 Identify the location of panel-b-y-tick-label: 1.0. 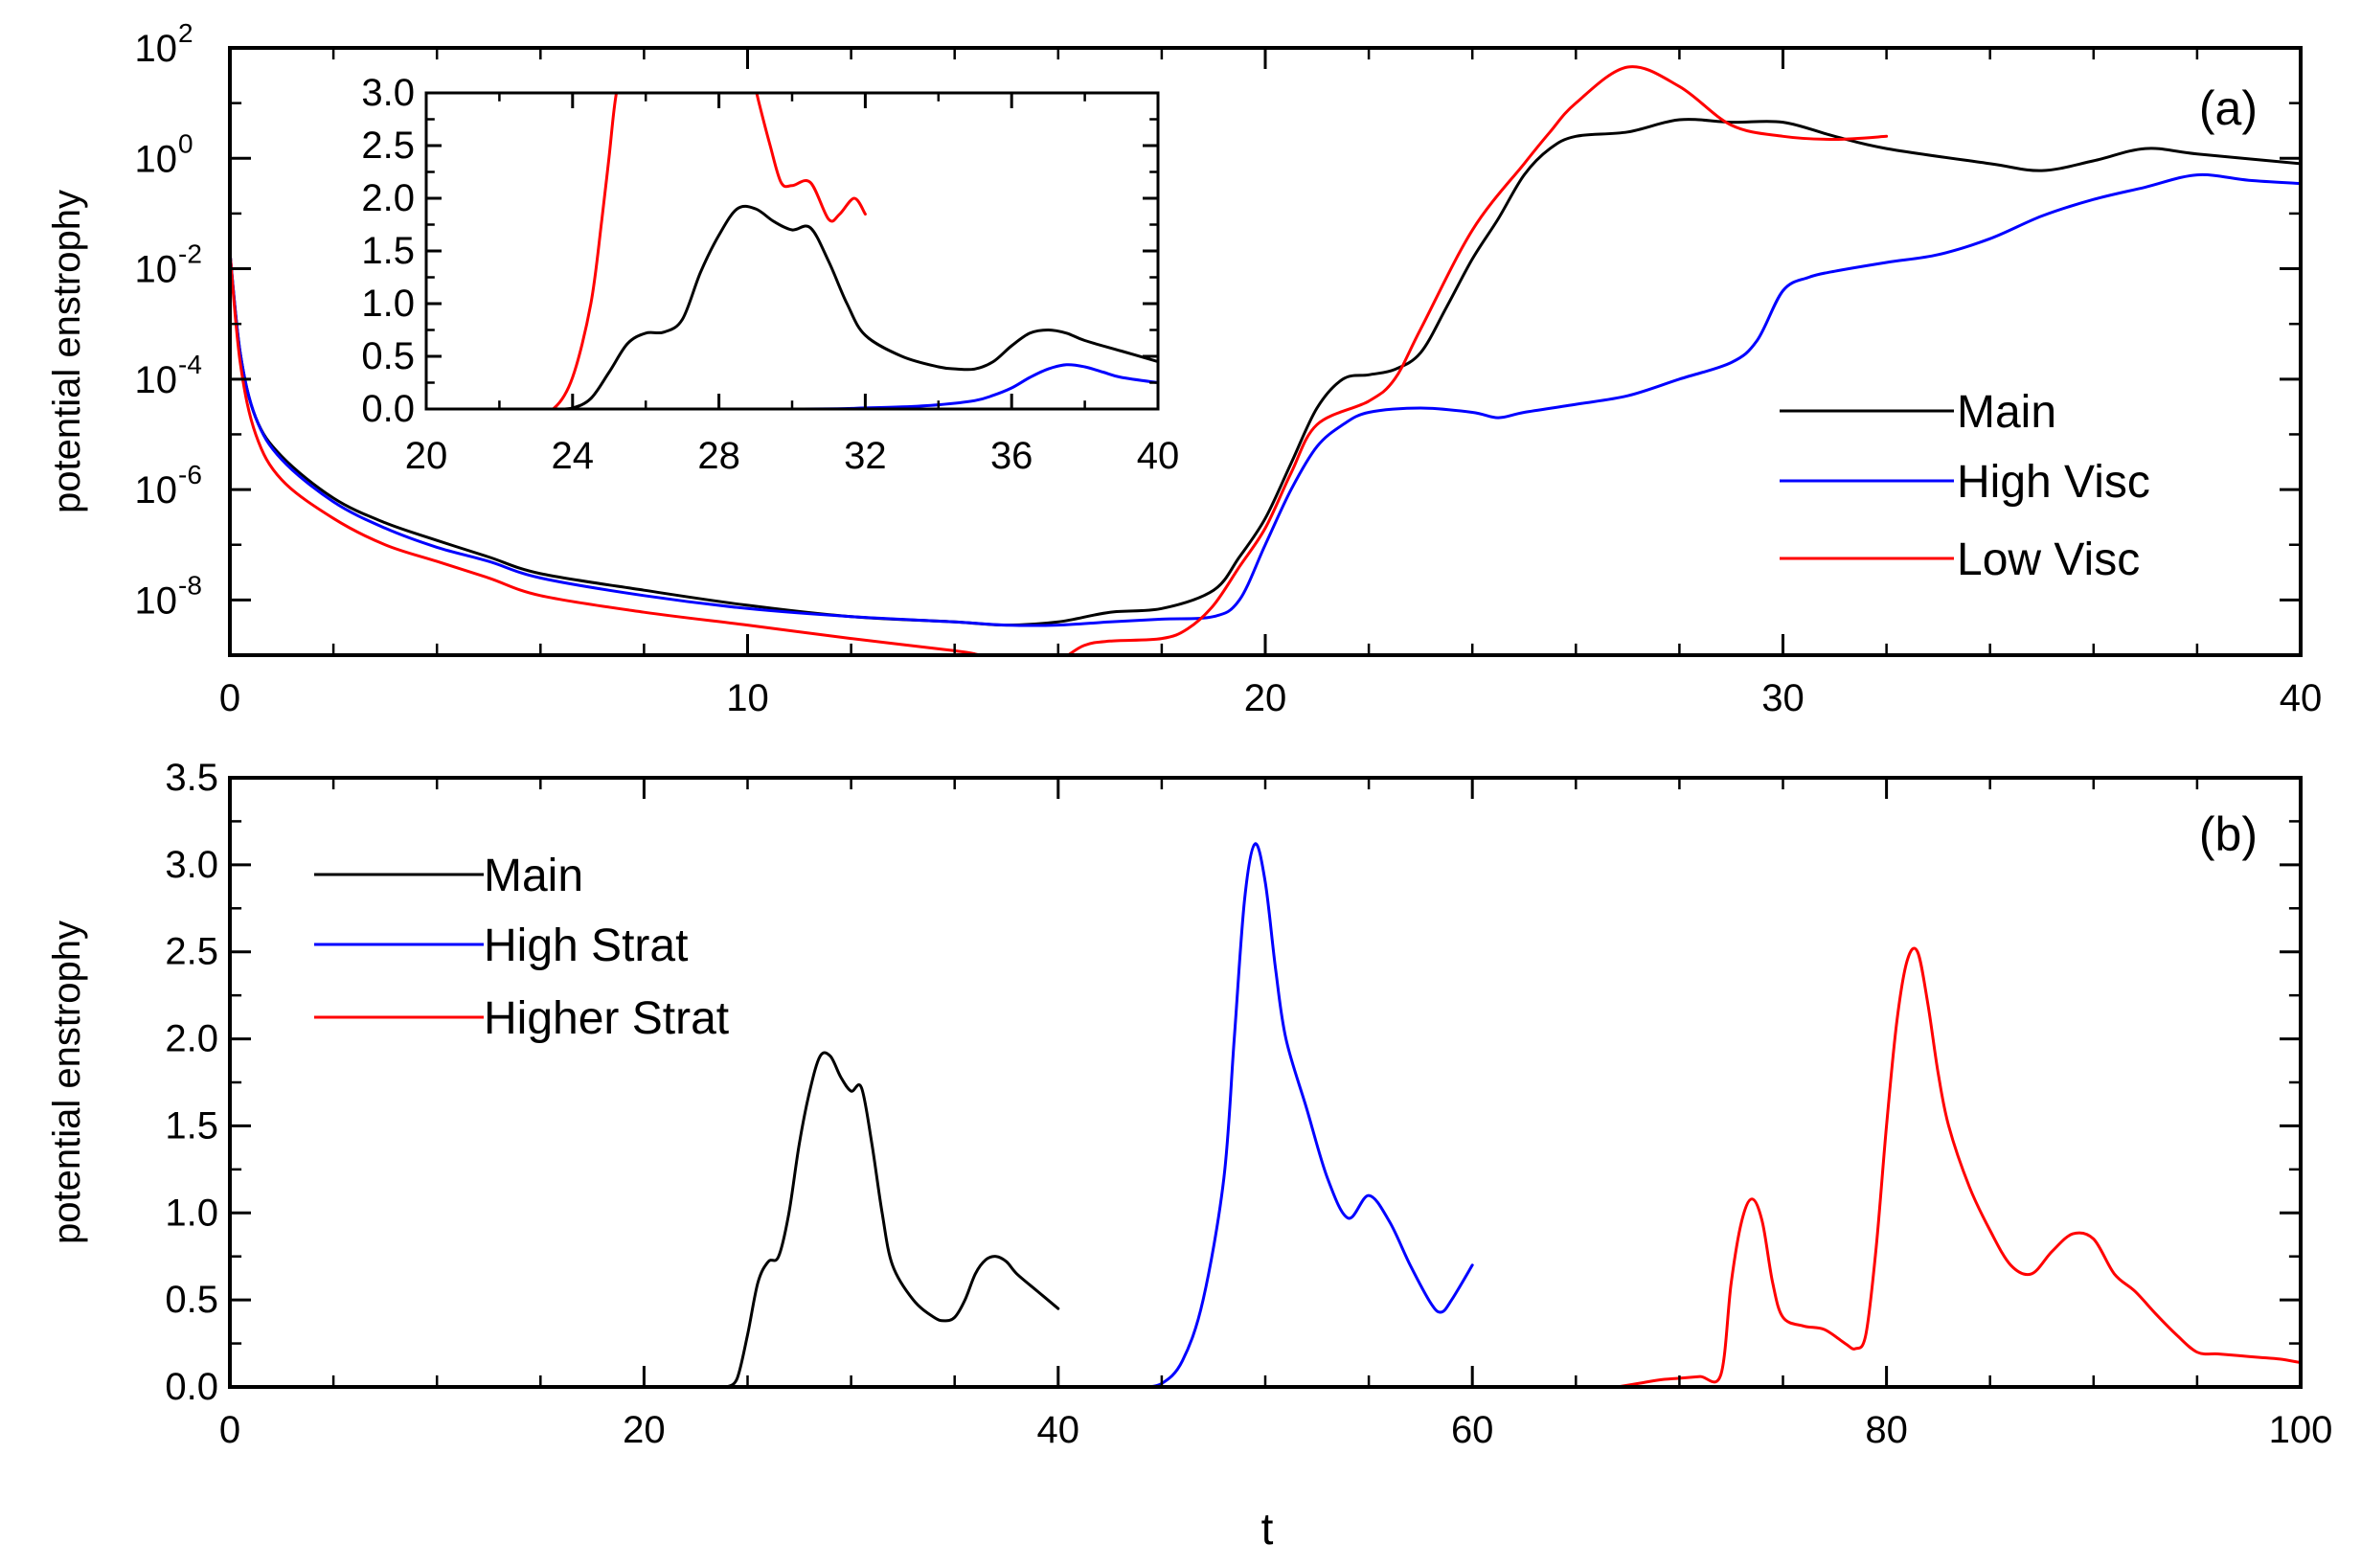
(191, 1213).